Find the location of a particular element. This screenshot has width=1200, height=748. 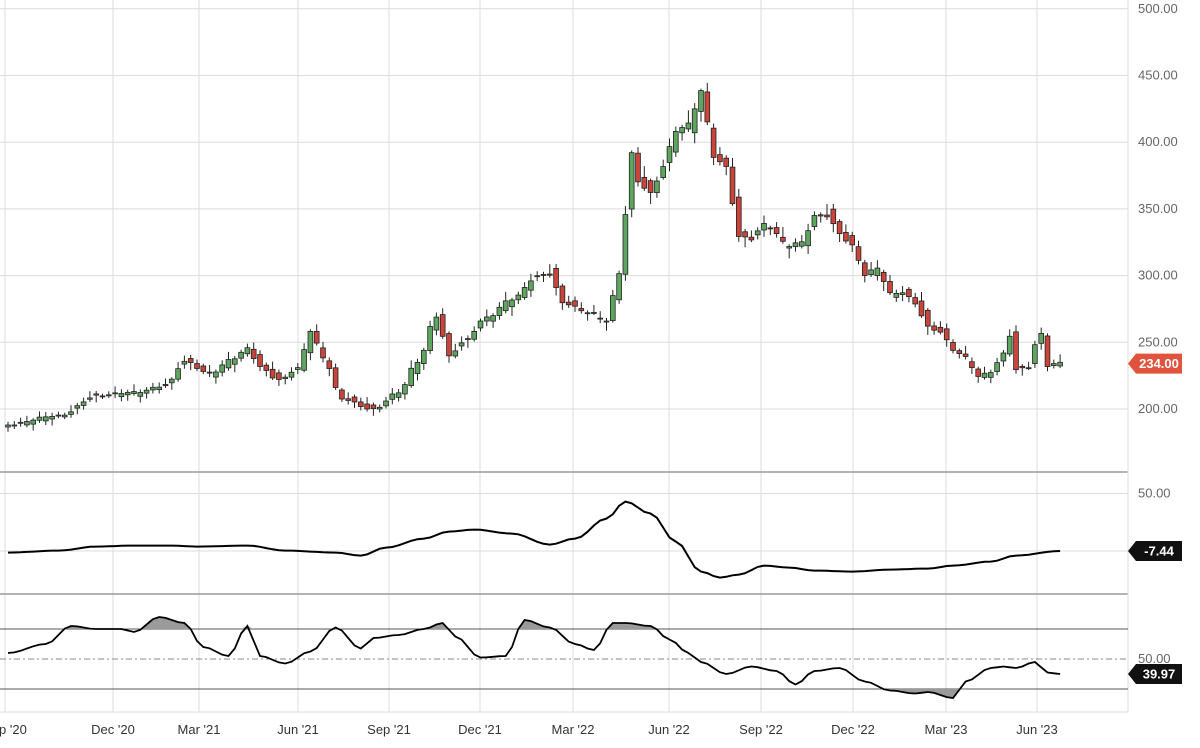

x-tick-label: Mar '21 is located at coordinates (199, 729).